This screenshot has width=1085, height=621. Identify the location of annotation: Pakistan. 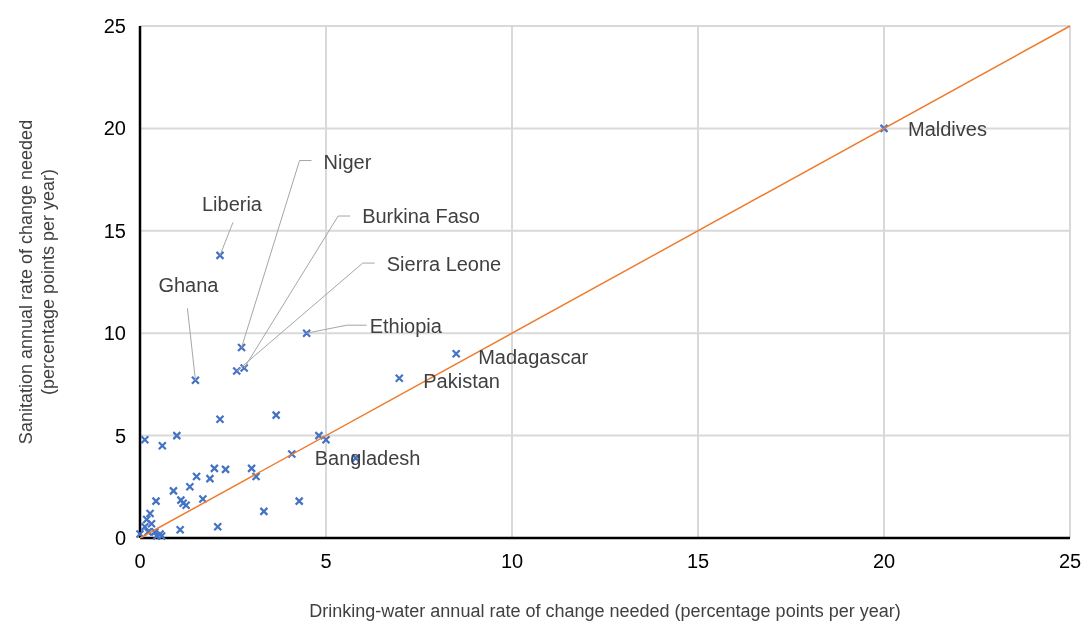
(461, 381).